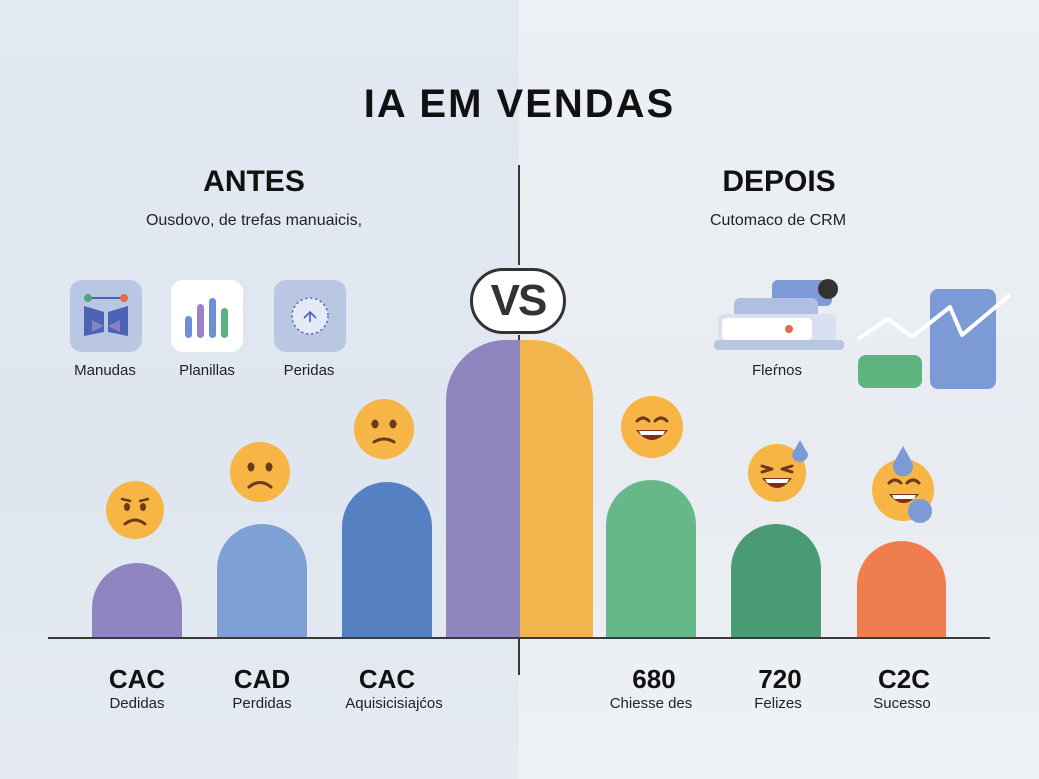 The height and width of the screenshot is (779, 1039). What do you see at coordinates (387, 679) in the screenshot?
I see `metric-value-left-3: CAC` at bounding box center [387, 679].